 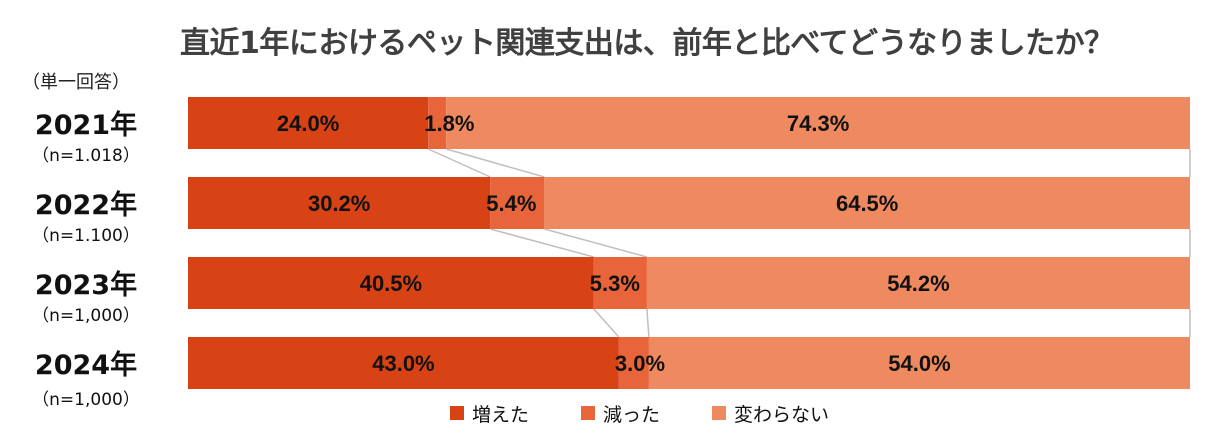 What do you see at coordinates (719, 413) in the screenshot?
I see `legend-swatch-unchanged` at bounding box center [719, 413].